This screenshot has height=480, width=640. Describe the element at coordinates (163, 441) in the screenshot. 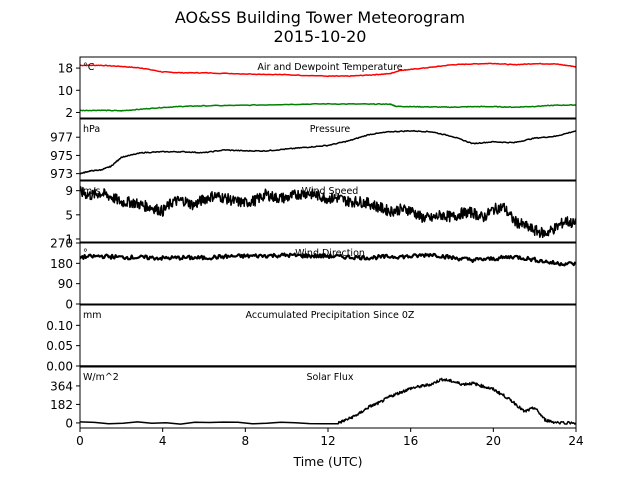

I see `x-tick-label-1: 4` at that location.